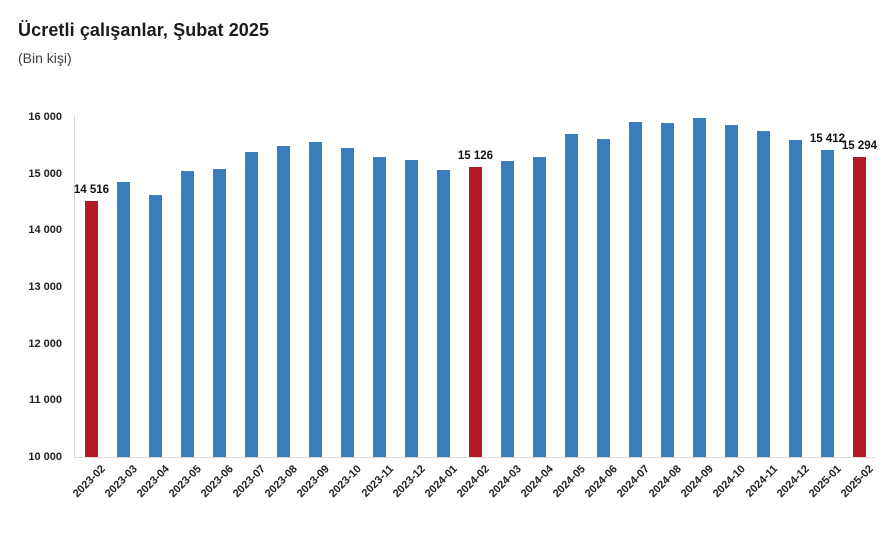 Image resolution: width=893 pixels, height=541 pixels. I want to click on x-tick-label-2024-03: 2024-03, so click(505, 482).